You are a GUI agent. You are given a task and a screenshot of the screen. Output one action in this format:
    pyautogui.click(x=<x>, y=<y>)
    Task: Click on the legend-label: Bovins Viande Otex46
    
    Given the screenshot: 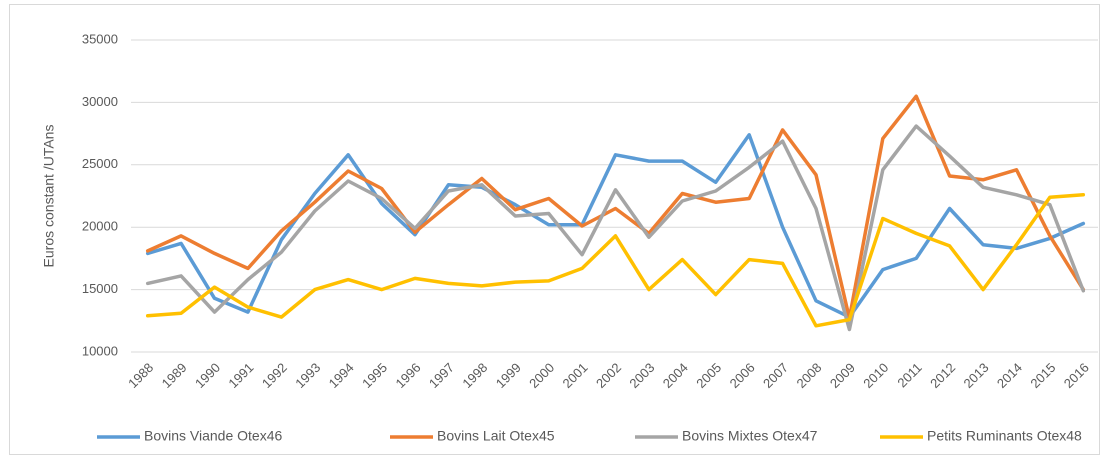 What is the action you would take?
    pyautogui.click(x=213, y=436)
    